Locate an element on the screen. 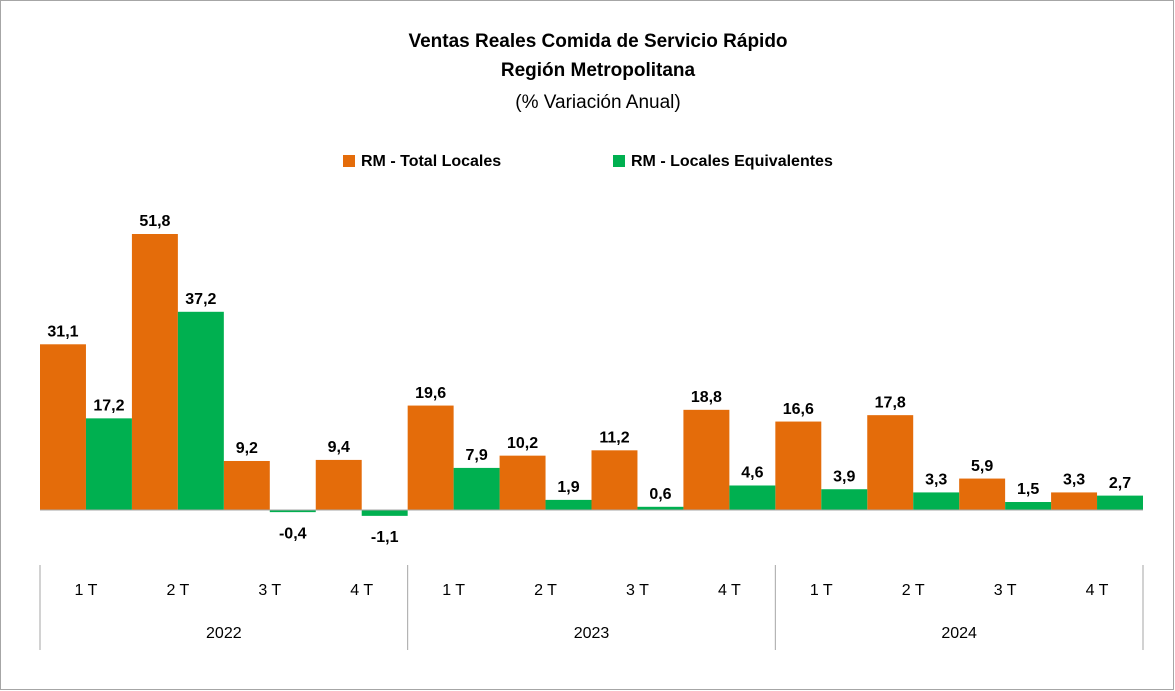 The image size is (1175, 691). chart-note: (% Variación Anual) is located at coordinates (597, 102).